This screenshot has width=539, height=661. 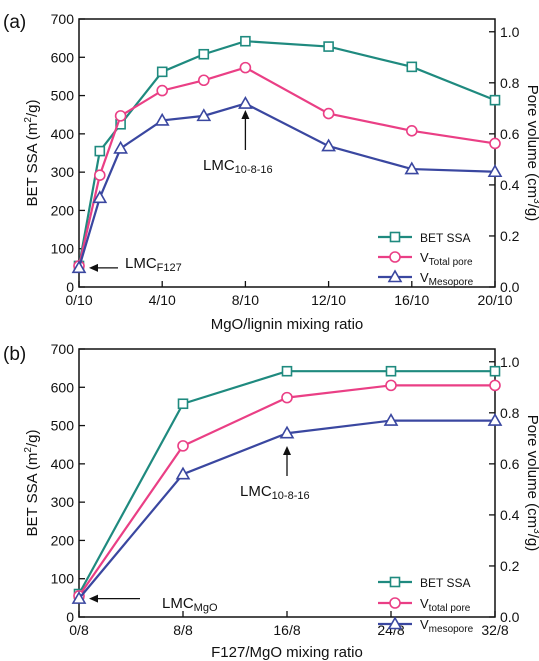 What do you see at coordinates (78, 300) in the screenshot?
I see `x-tick-label: 0/10` at bounding box center [78, 300].